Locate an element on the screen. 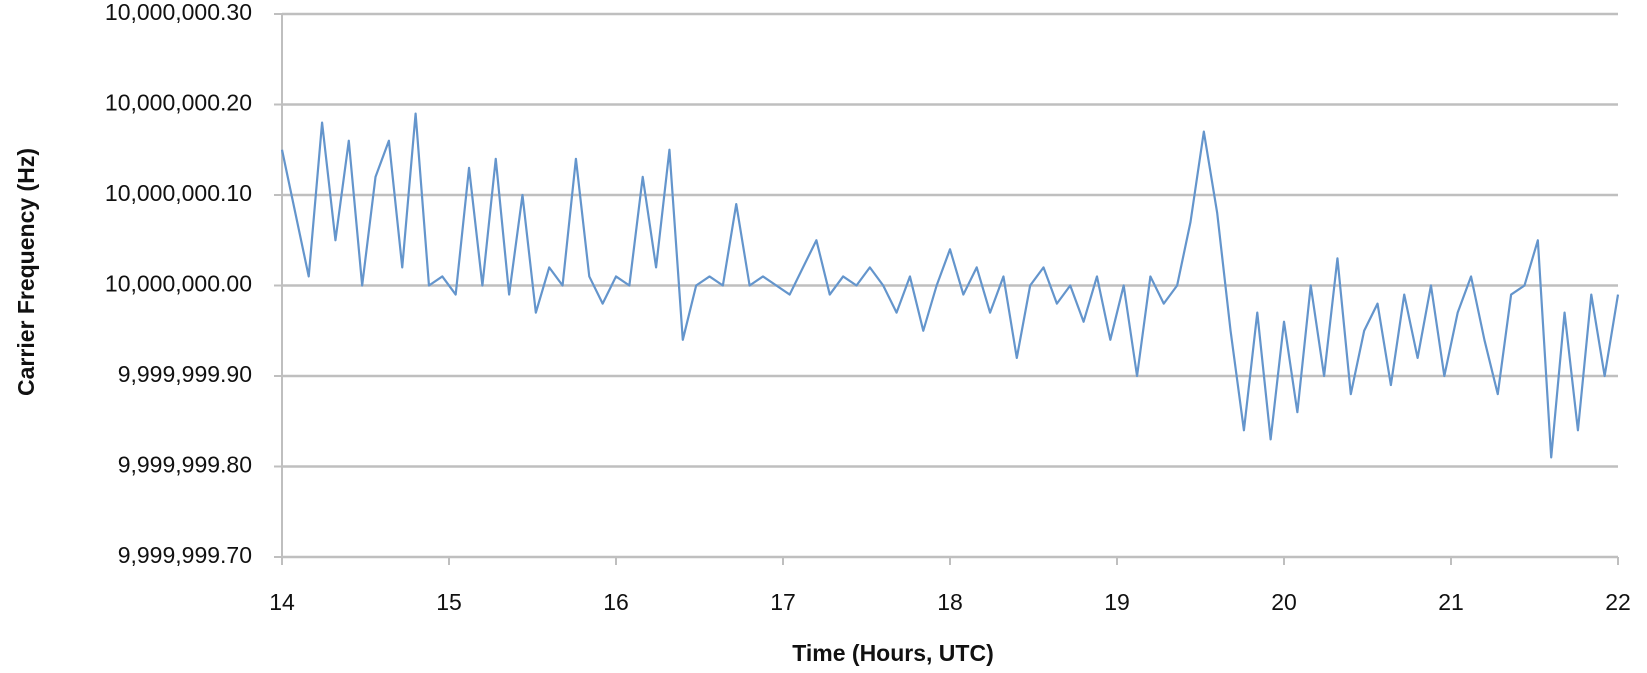 The width and height of the screenshot is (1647, 673). y-tick-label: 10,000,000.00 is located at coordinates (178, 284).